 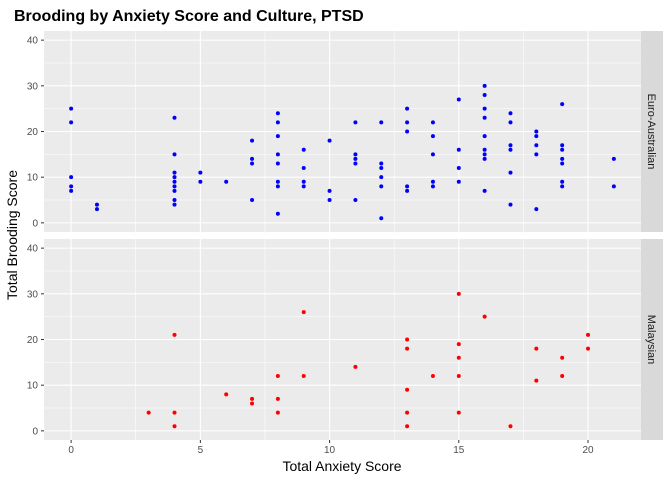 I want to click on y-tick-label: 20, so click(x=33, y=132).